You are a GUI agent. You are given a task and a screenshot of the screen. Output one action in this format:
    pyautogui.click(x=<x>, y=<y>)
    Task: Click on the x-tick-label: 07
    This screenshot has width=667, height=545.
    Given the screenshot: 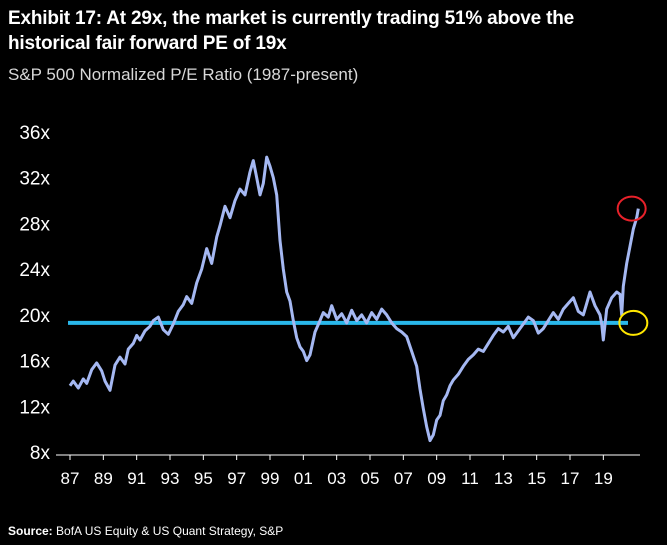 What is the action you would take?
    pyautogui.click(x=403, y=478)
    